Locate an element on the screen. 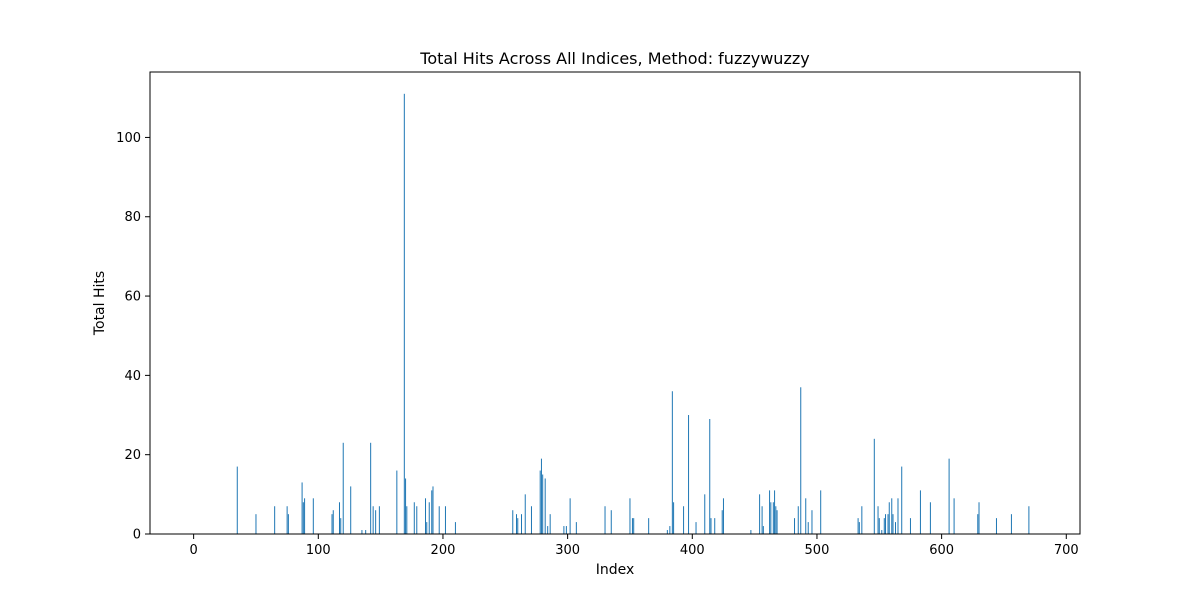 The width and height of the screenshot is (1200, 600). x-axis-label: Index is located at coordinates (615, 570).